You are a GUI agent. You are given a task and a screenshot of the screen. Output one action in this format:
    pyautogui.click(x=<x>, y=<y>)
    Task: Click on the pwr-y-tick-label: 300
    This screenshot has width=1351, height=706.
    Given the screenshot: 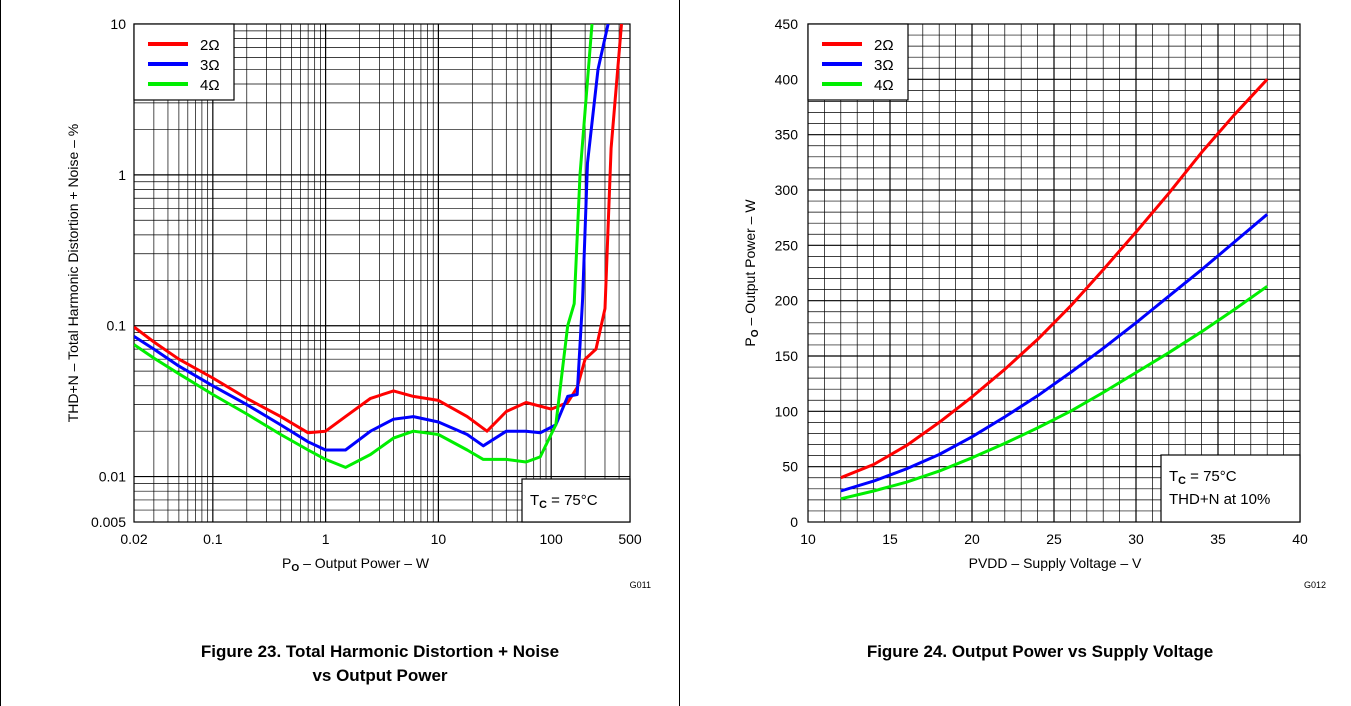 What is the action you would take?
    pyautogui.click(x=787, y=190)
    